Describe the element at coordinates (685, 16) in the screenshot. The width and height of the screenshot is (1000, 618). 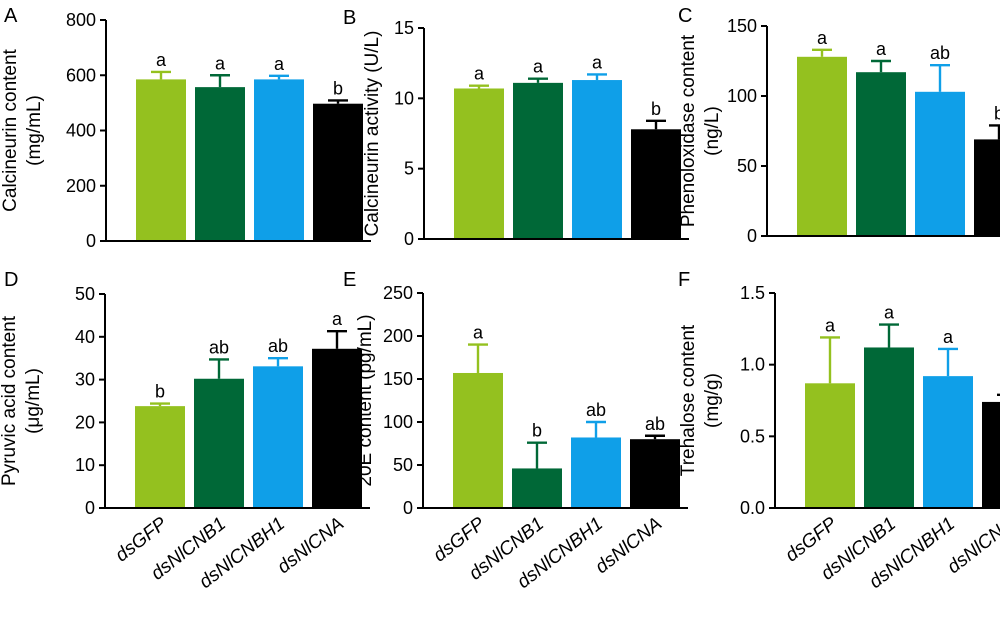
I see `panel-letter: C` at that location.